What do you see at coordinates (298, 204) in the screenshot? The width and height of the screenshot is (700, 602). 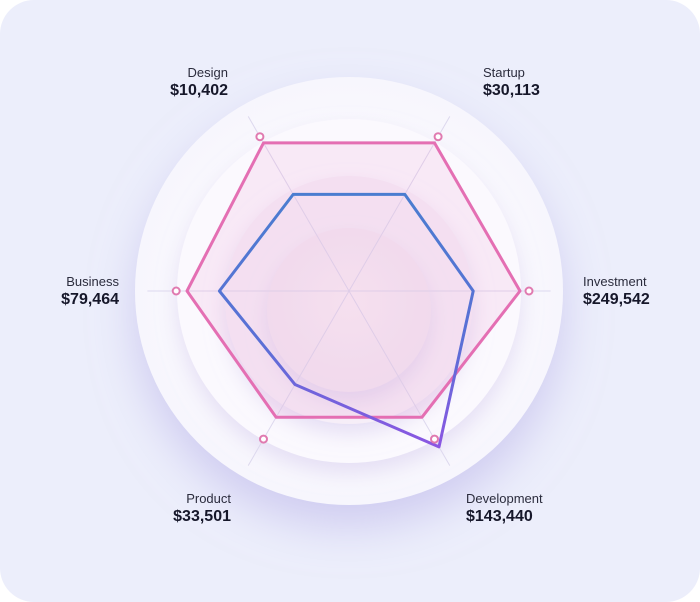 I see `spoke-design` at bounding box center [298, 204].